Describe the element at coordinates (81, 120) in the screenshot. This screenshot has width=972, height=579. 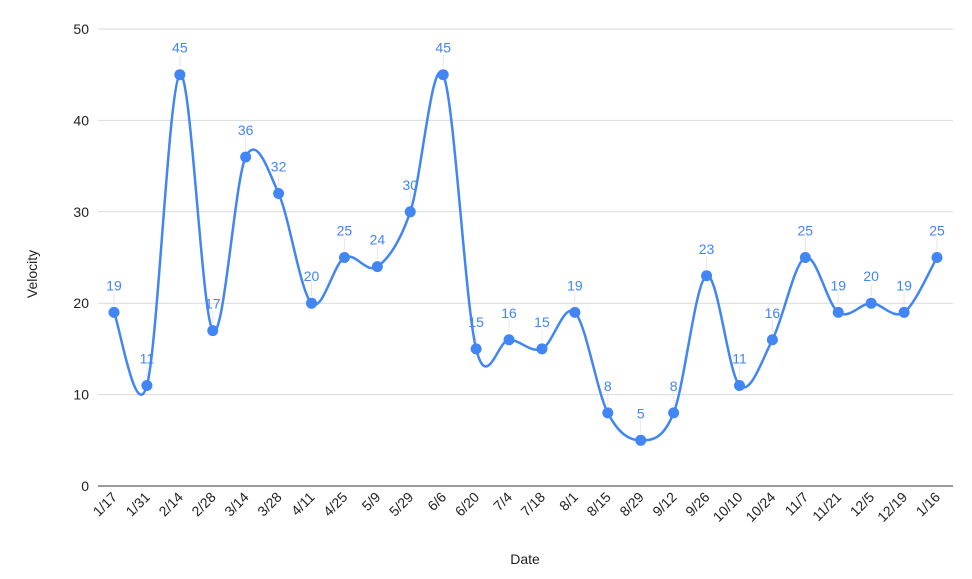
I see `y-tick-label: 40` at that location.